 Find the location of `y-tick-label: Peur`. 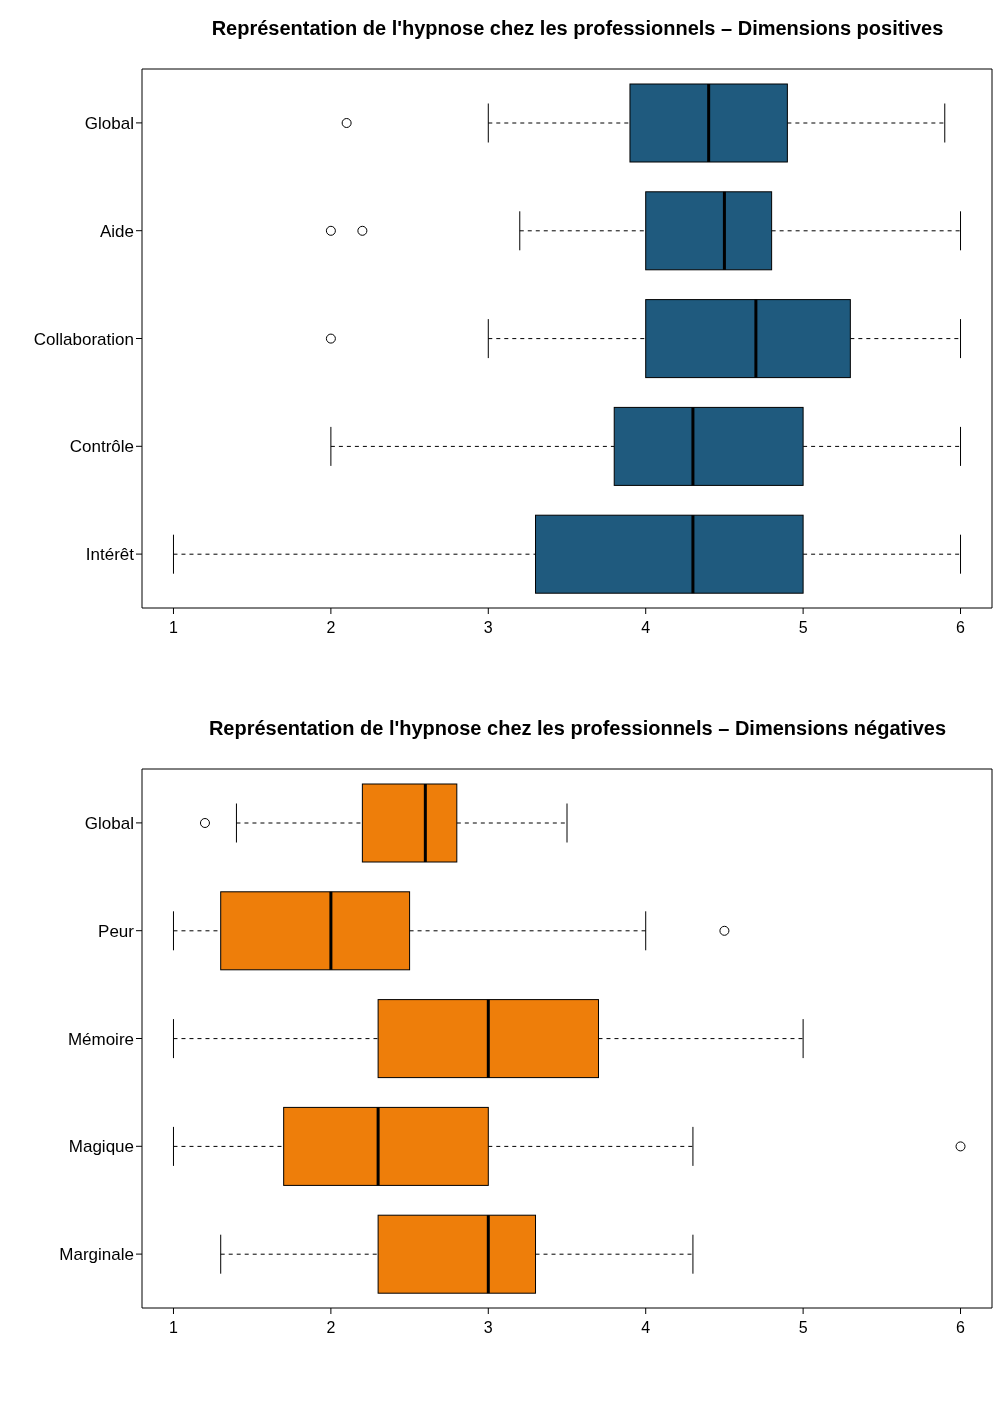

y-tick-label: Peur is located at coordinates (116, 931).